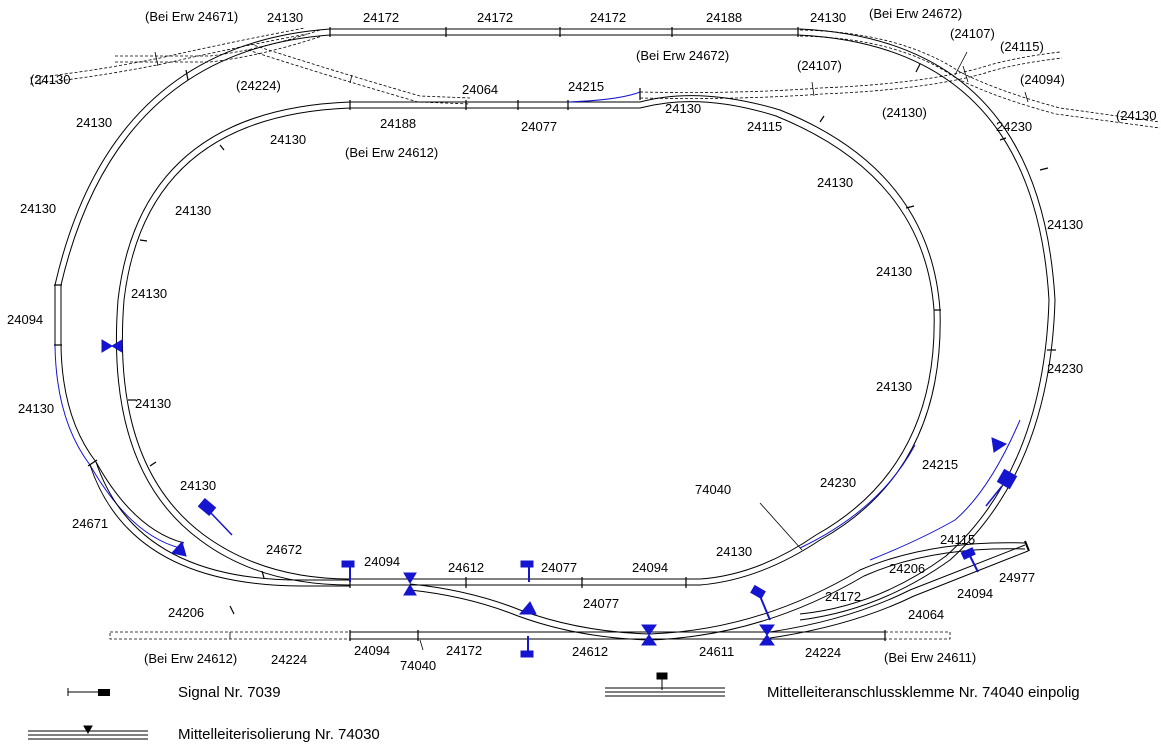 This screenshot has width=1161, height=747. What do you see at coordinates (907, 568) in the screenshot?
I see `track-label-24206-right: 24206` at bounding box center [907, 568].